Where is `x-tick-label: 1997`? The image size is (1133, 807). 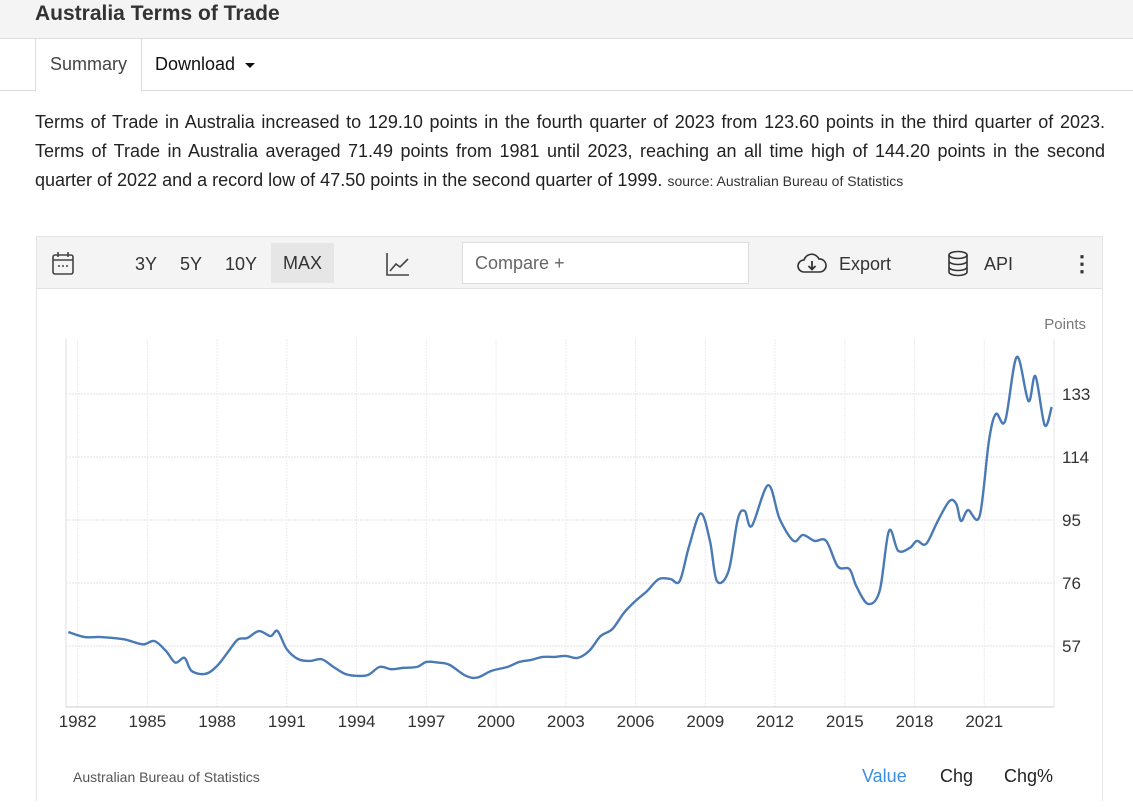
x-tick-label: 1997 is located at coordinates (426, 721).